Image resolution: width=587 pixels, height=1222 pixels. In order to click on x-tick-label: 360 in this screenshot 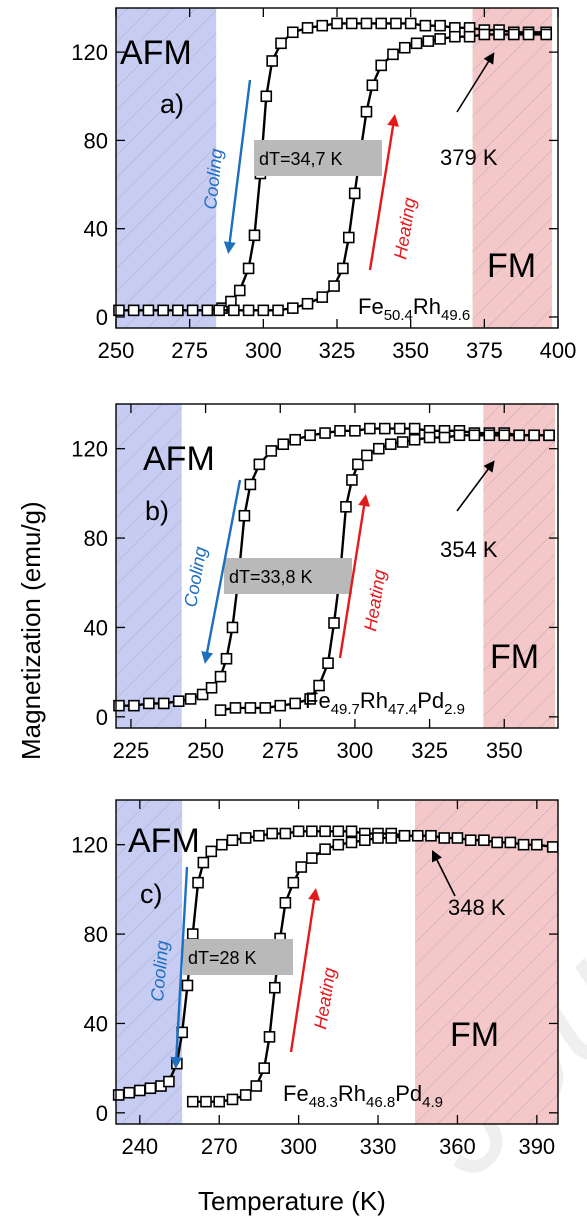, I will do `click(457, 1146)`.